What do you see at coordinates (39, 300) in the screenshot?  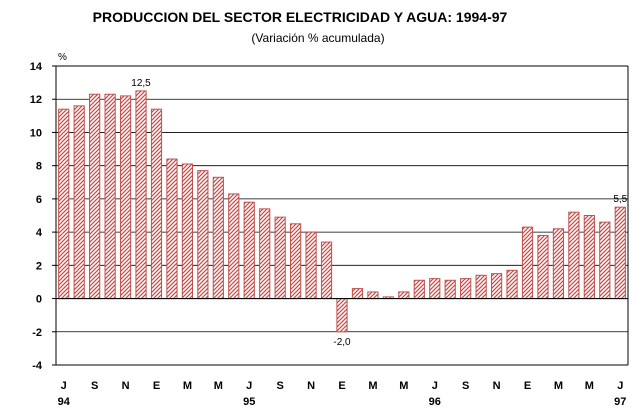 I see `y-tick-label: 0` at bounding box center [39, 300].